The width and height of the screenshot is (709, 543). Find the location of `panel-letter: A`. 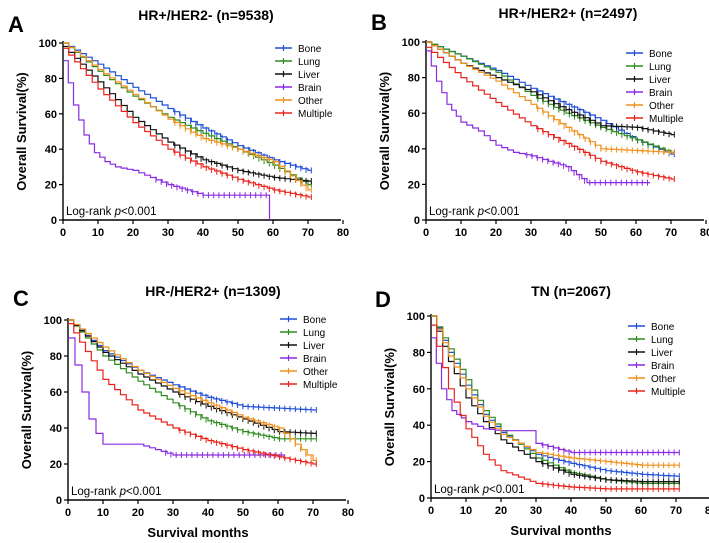

panel-letter: A is located at coordinates (16, 24).